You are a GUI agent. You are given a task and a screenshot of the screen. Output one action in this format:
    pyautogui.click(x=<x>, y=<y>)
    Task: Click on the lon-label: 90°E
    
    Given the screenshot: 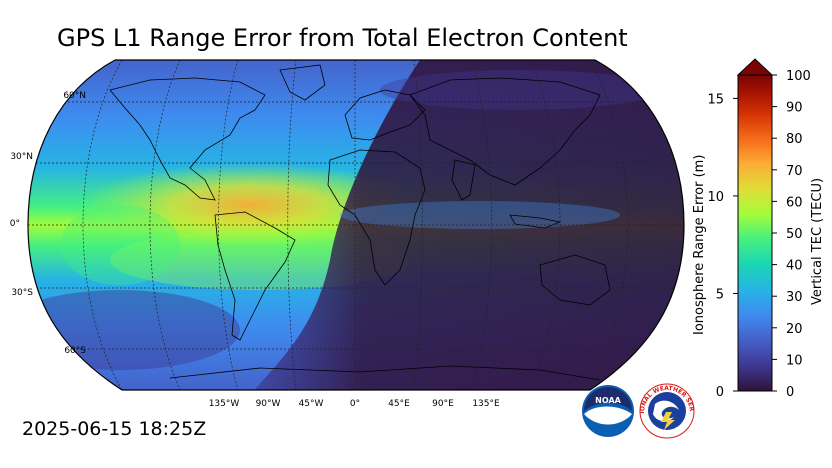 What is the action you would take?
    pyautogui.click(x=443, y=404)
    